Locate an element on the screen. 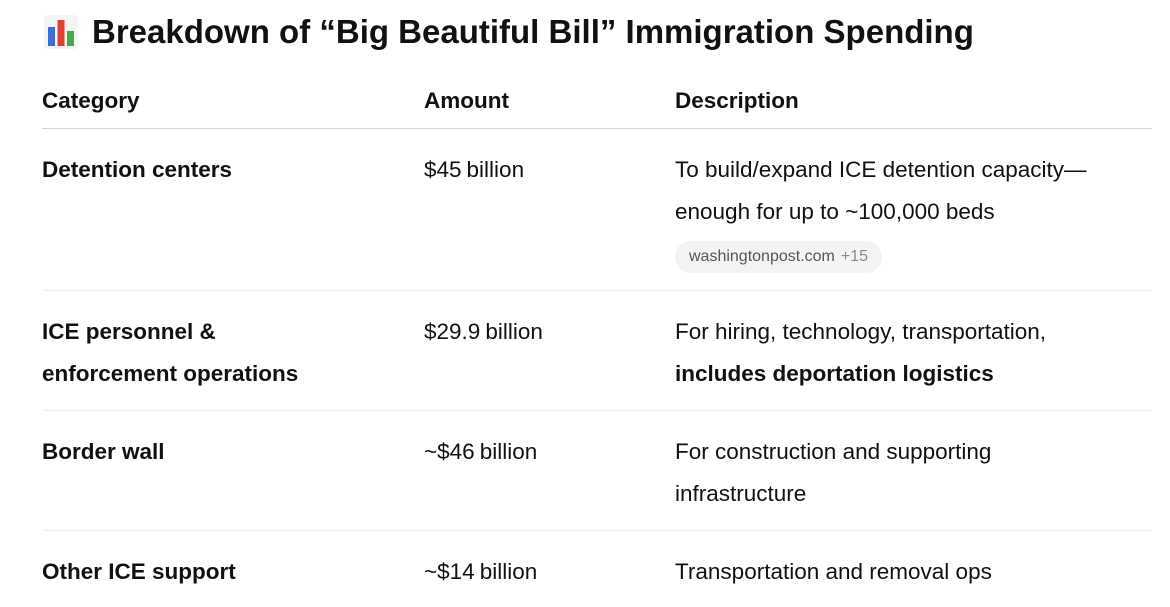 This screenshot has width=1170, height=607. row-category: Other ICE support is located at coordinates (139, 571).